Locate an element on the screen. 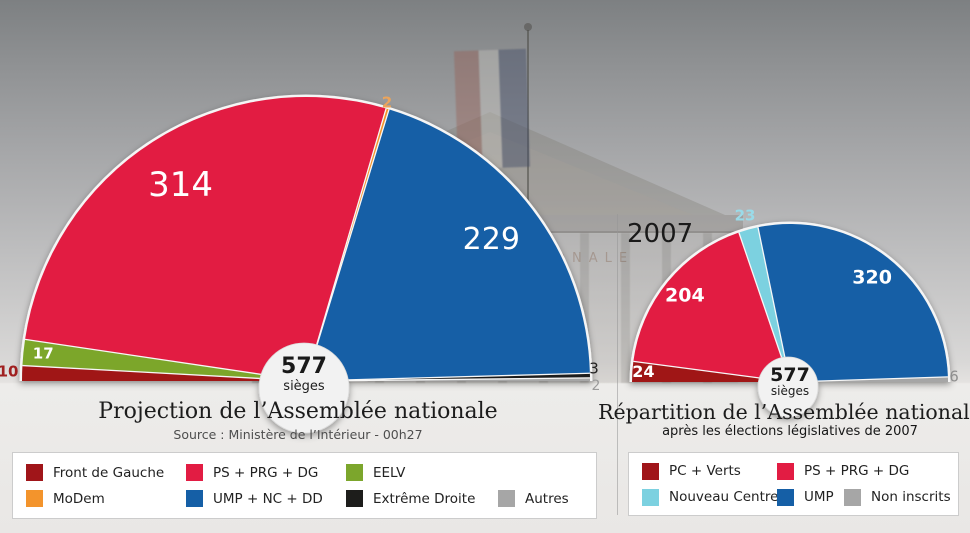 This screenshot has width=970, height=533. left-chart-title: Projection de l’Assemblée nationale is located at coordinates (298, 411).